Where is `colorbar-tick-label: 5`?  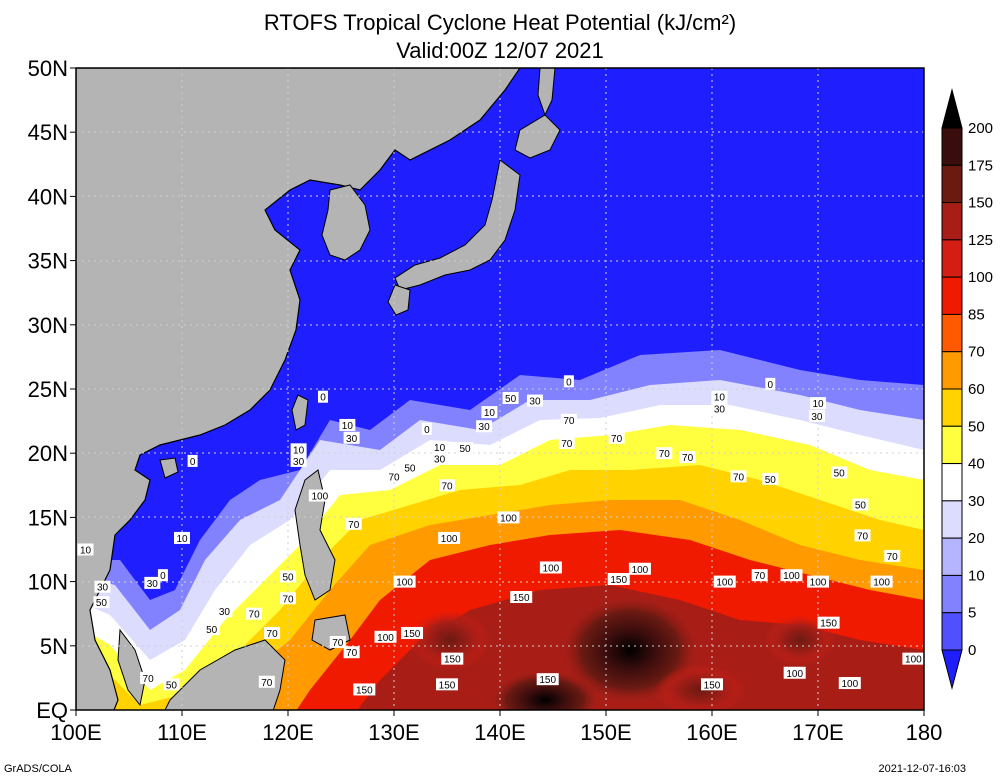
colorbar-tick-label: 5 is located at coordinates (972, 613).